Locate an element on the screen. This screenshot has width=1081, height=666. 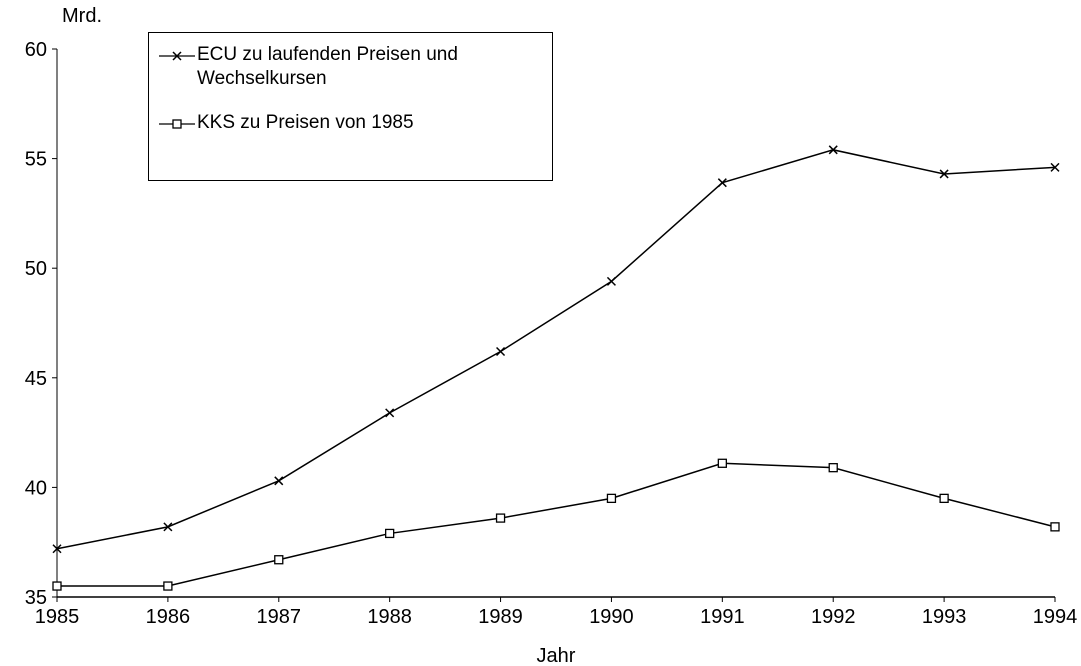
x-tick-label: 1985 is located at coordinates (57, 617).